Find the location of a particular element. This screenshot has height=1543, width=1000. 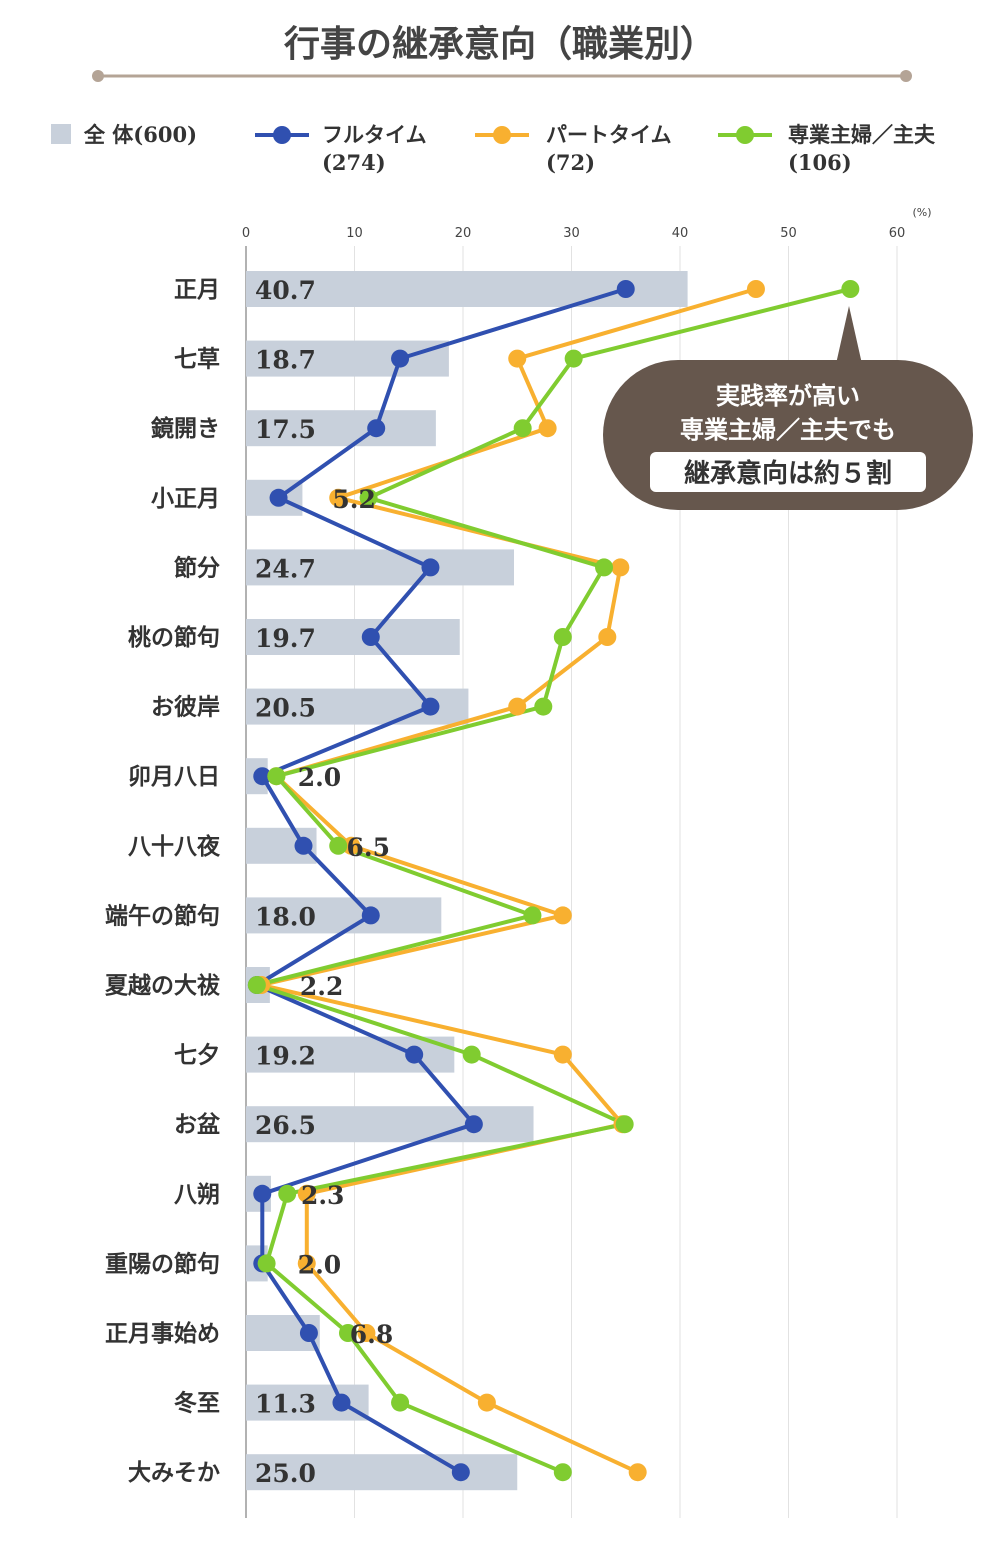

x-tick-label-20: 20 is located at coordinates (463, 233).